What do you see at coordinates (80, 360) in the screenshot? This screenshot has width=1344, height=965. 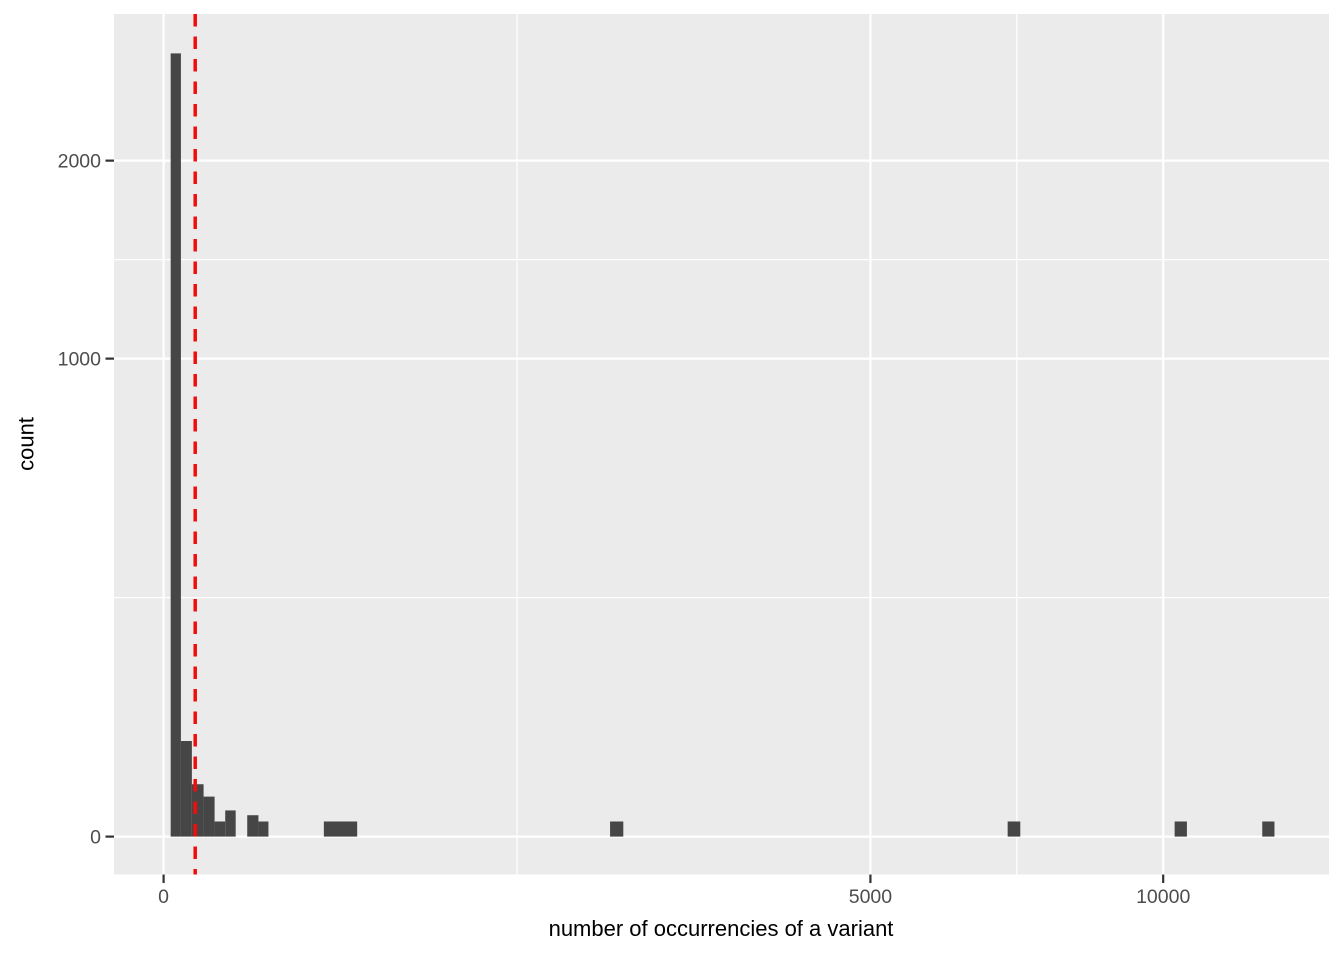 I see `y-tick-label: 1000` at bounding box center [80, 360].